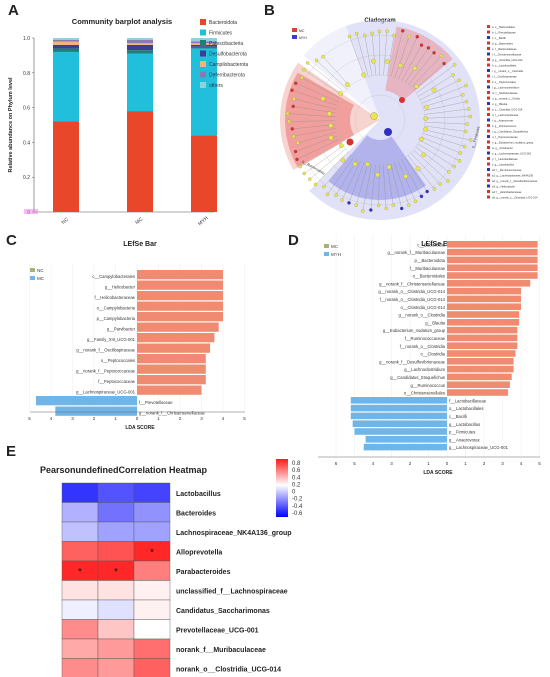 This screenshot has width=550, height=677. Describe the element at coordinates (297, 500) in the screenshot. I see `colorbar-tick-label: -0.2` at that location.